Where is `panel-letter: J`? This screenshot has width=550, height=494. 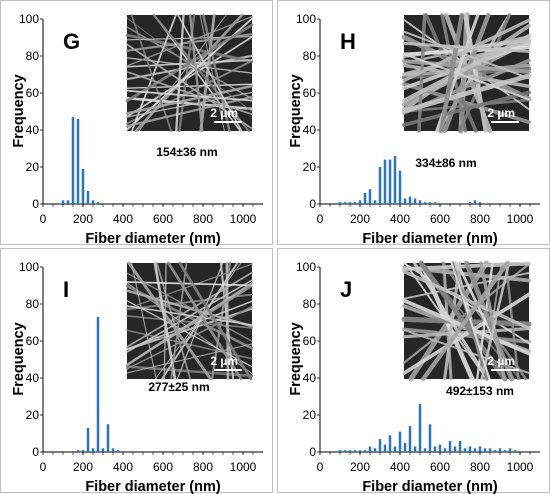 panel-letter: J is located at coordinates (346, 289).